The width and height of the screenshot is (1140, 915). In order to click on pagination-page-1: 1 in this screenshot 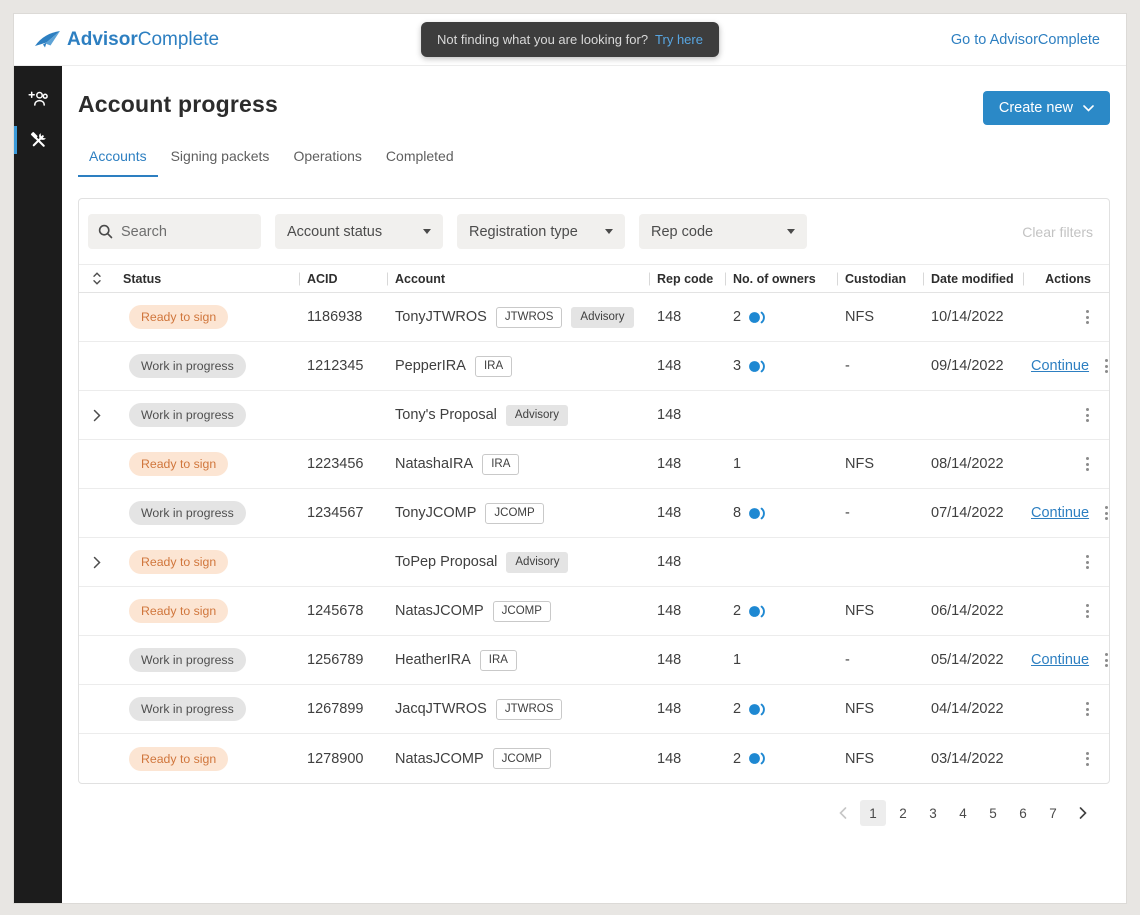, I will do `click(873, 813)`.